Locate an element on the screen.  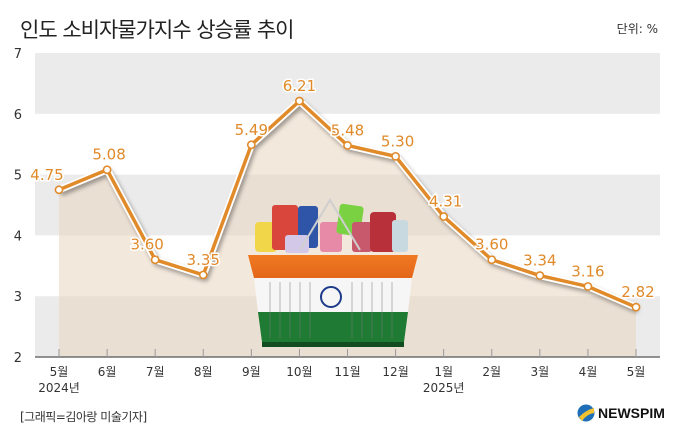
y-tick-label: 6 is located at coordinates (18, 115).